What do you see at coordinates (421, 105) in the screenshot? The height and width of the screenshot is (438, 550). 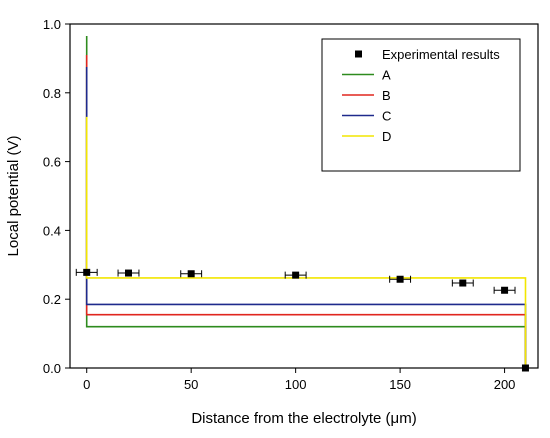 I see `legend-box` at bounding box center [421, 105].